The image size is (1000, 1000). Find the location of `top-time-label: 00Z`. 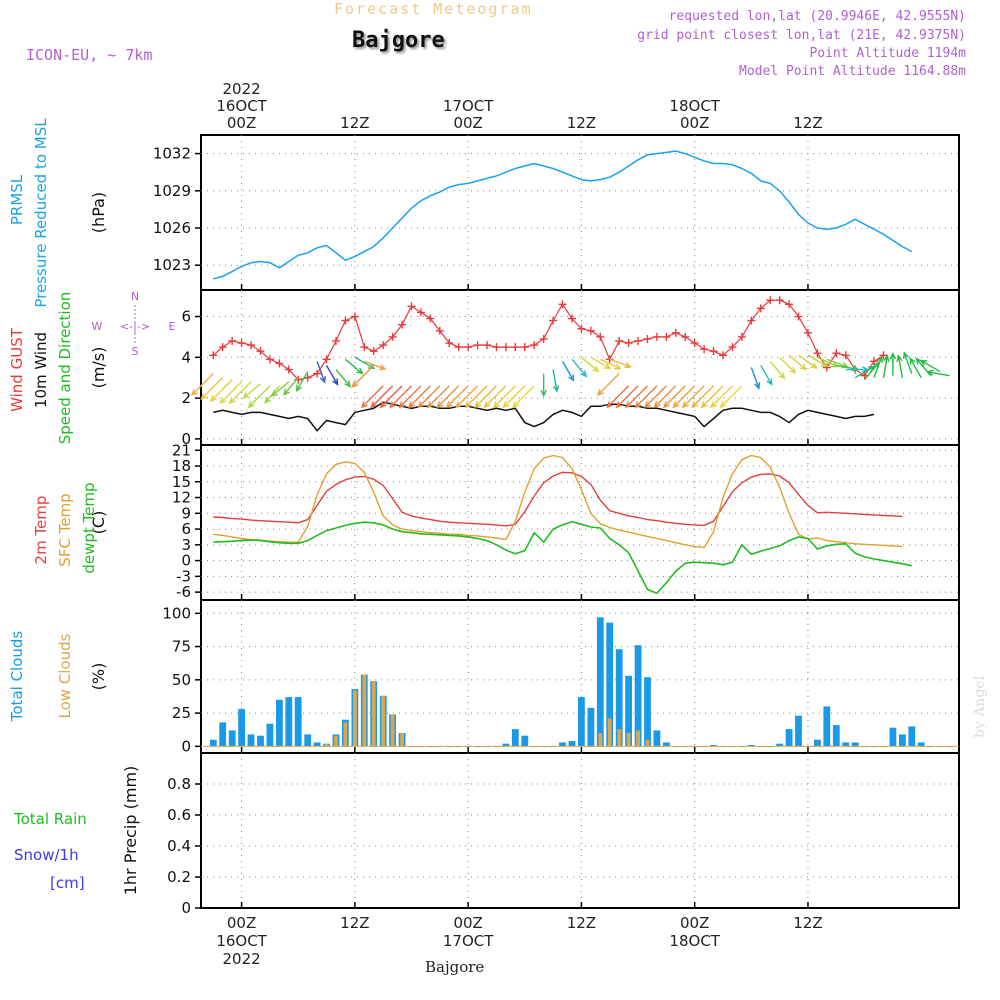

top-time-label: 00Z is located at coordinates (694, 123).